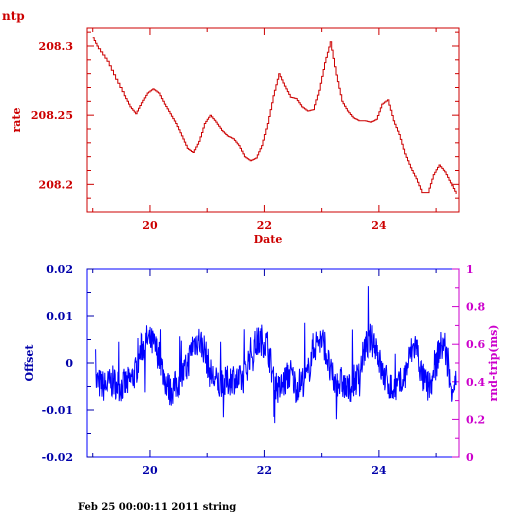 Image resolution: width=512 pixels, height=512 pixels. What do you see at coordinates (57, 457) in the screenshot?
I see `offset-y-tick-label: -0.02` at bounding box center [57, 457].